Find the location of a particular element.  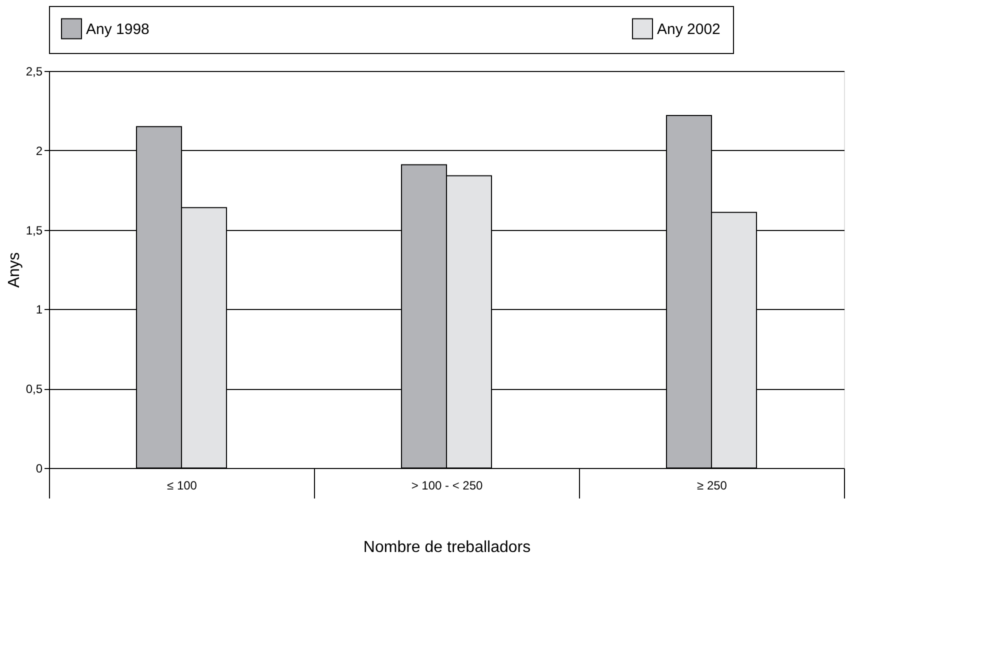

legend-label: Any 2002 is located at coordinates (688, 29).